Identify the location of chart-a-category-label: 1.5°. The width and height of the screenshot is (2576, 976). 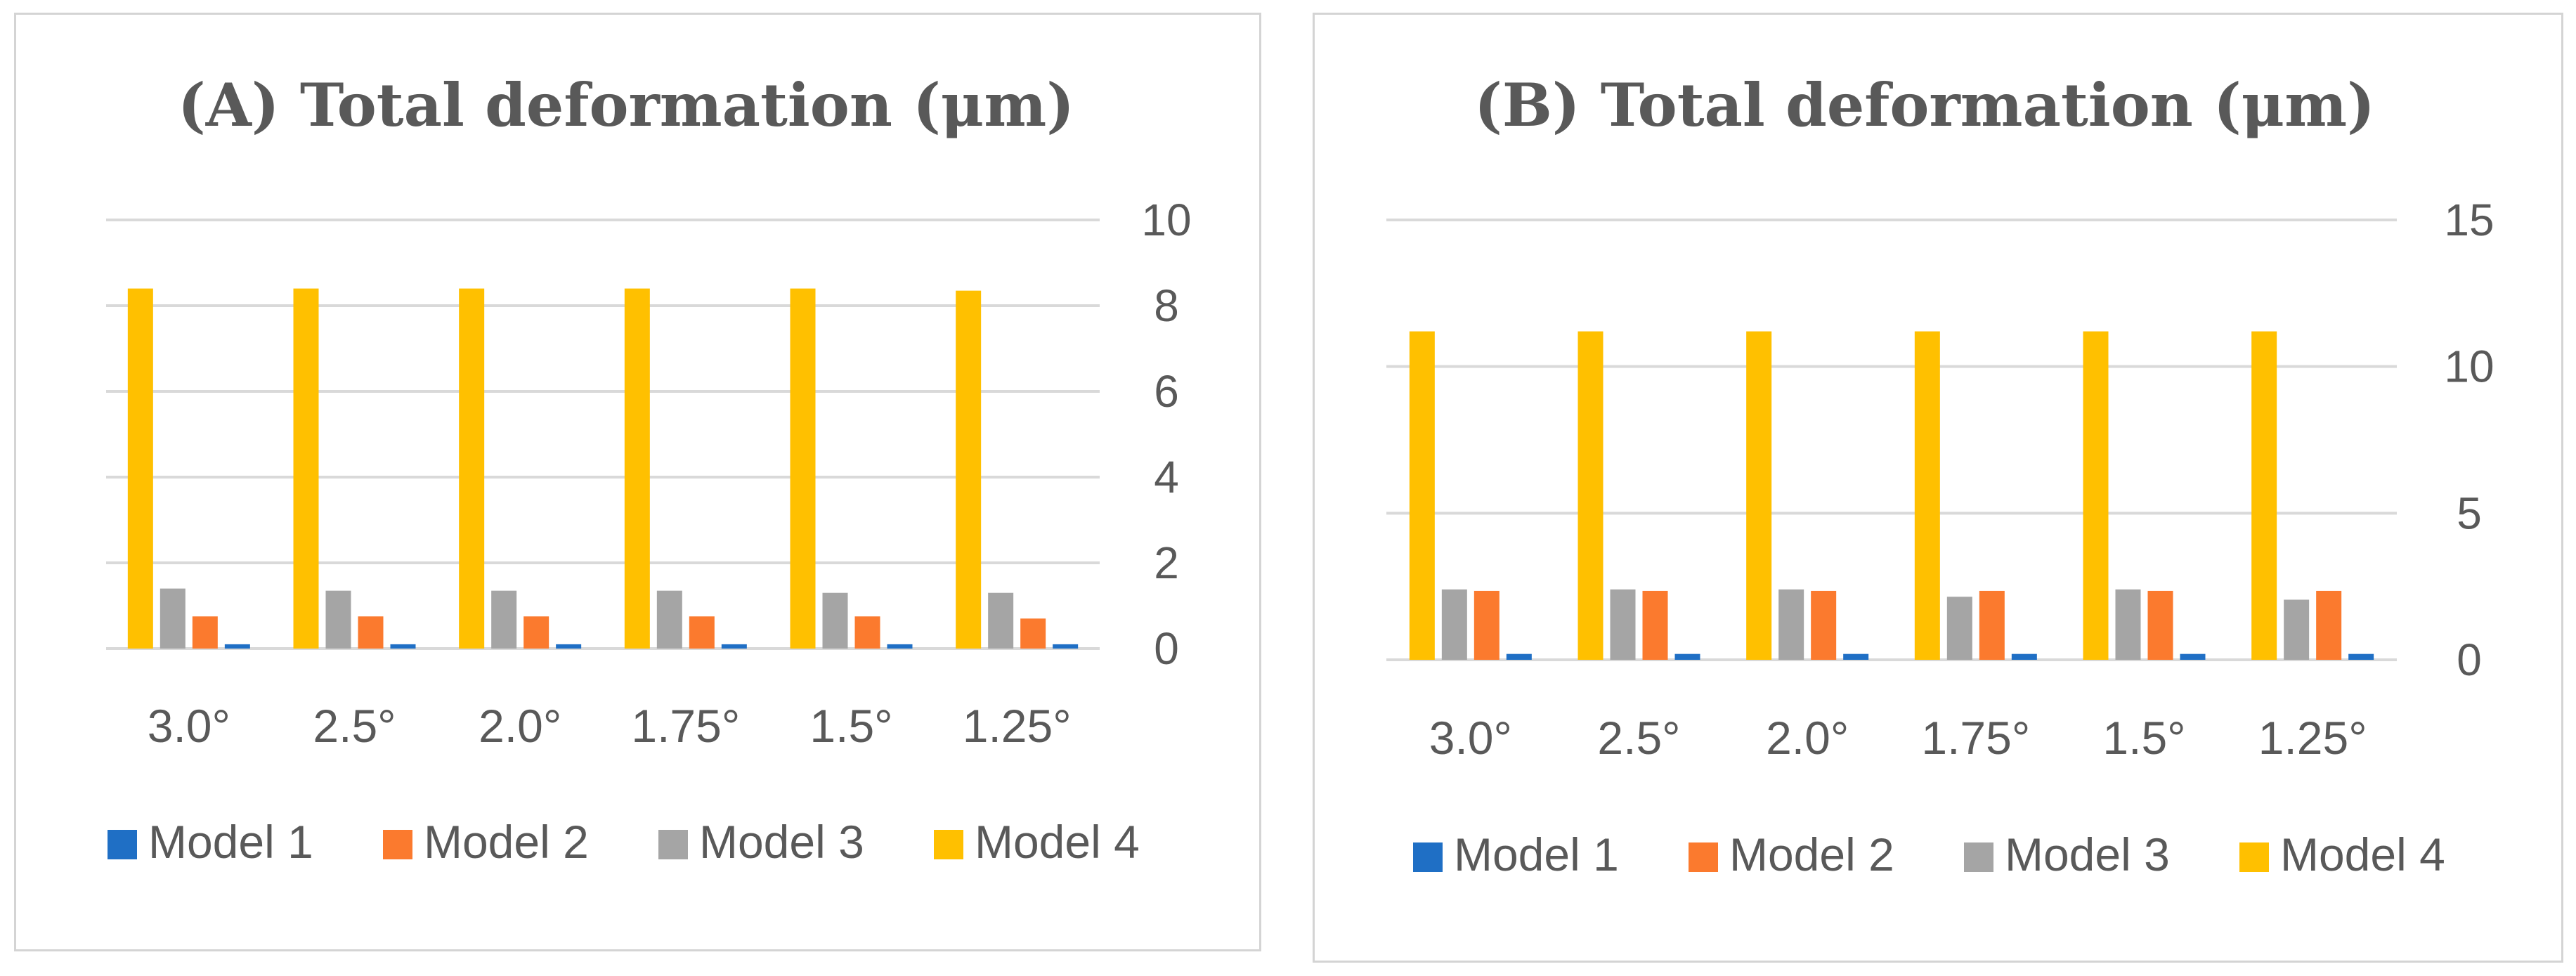
(850, 726).